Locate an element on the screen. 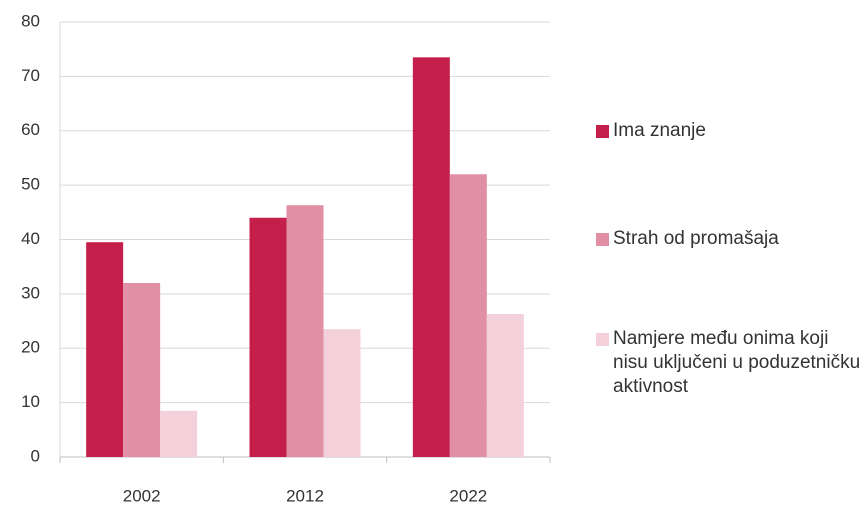 The width and height of the screenshot is (866, 507). legend-label: Ima znanje is located at coordinates (659, 130).